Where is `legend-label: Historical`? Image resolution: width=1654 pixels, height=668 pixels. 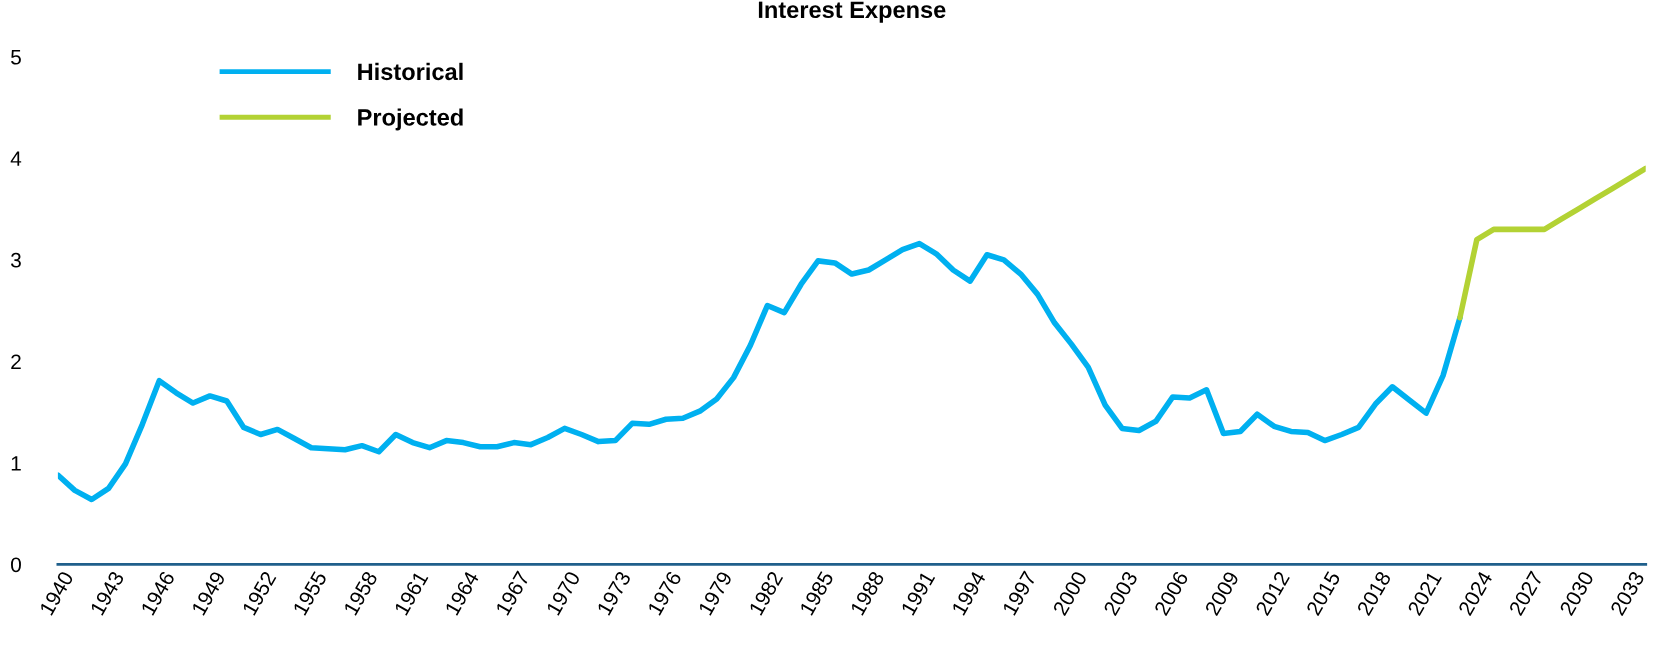 legend-label: Historical is located at coordinates (410, 71).